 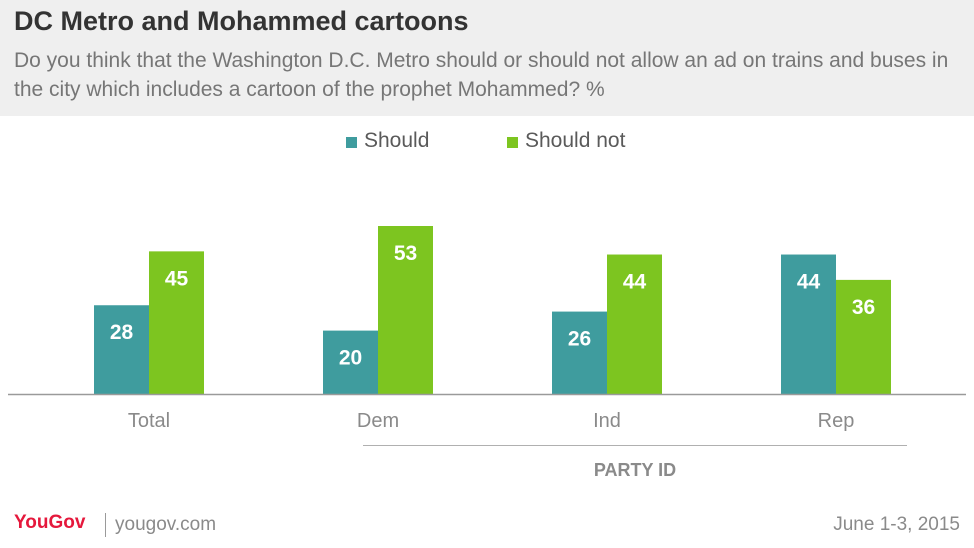 I want to click on bar-total-should-not, so click(x=176, y=322).